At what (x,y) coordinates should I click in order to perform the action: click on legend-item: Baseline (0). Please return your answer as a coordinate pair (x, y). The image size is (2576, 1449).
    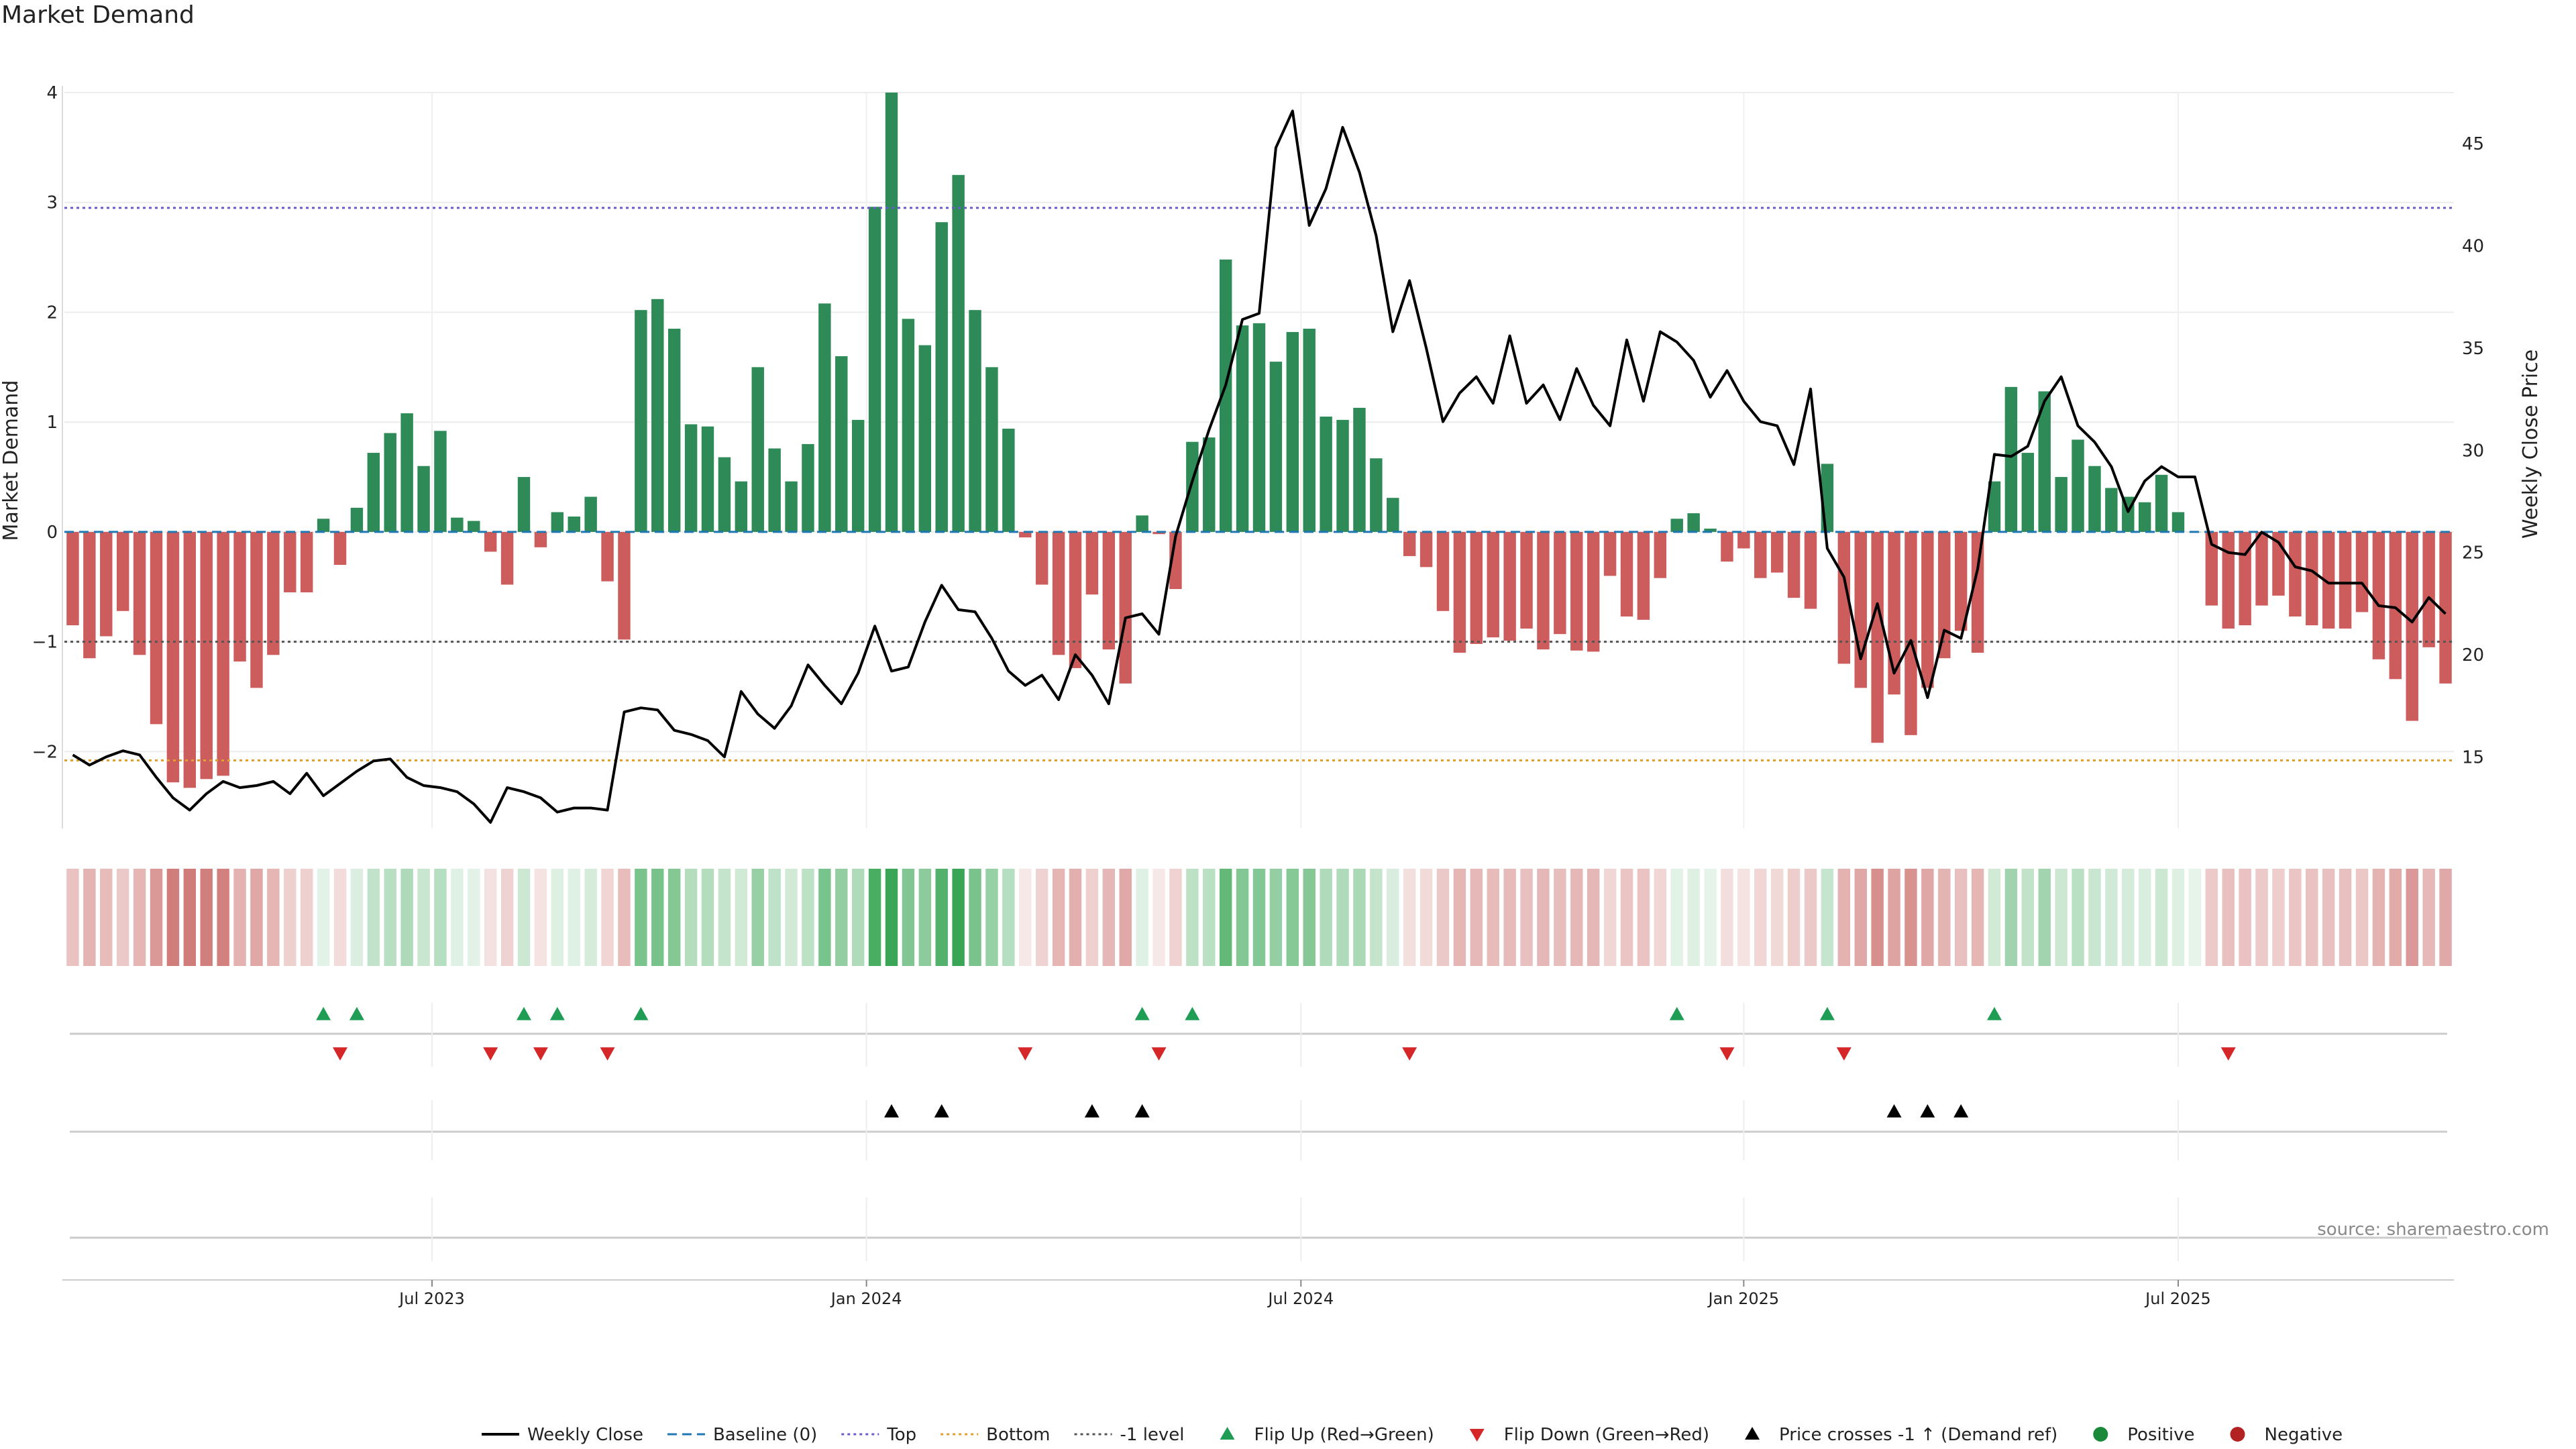
    Looking at the image, I should click on (742, 1435).